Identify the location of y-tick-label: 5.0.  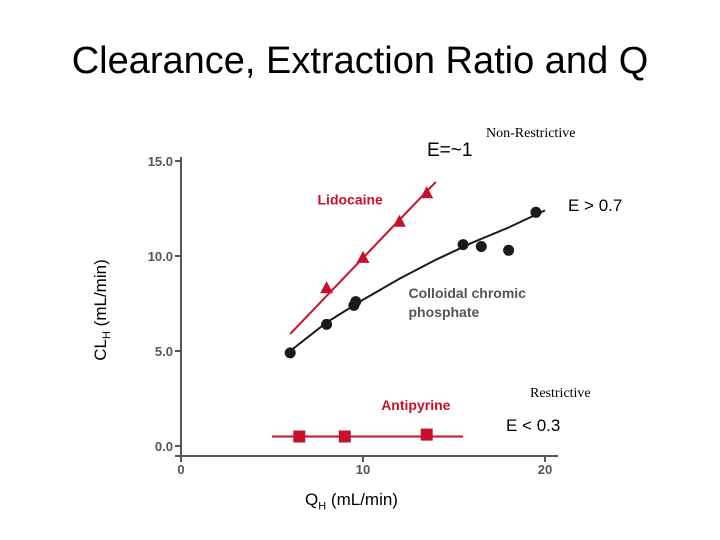
(164, 351).